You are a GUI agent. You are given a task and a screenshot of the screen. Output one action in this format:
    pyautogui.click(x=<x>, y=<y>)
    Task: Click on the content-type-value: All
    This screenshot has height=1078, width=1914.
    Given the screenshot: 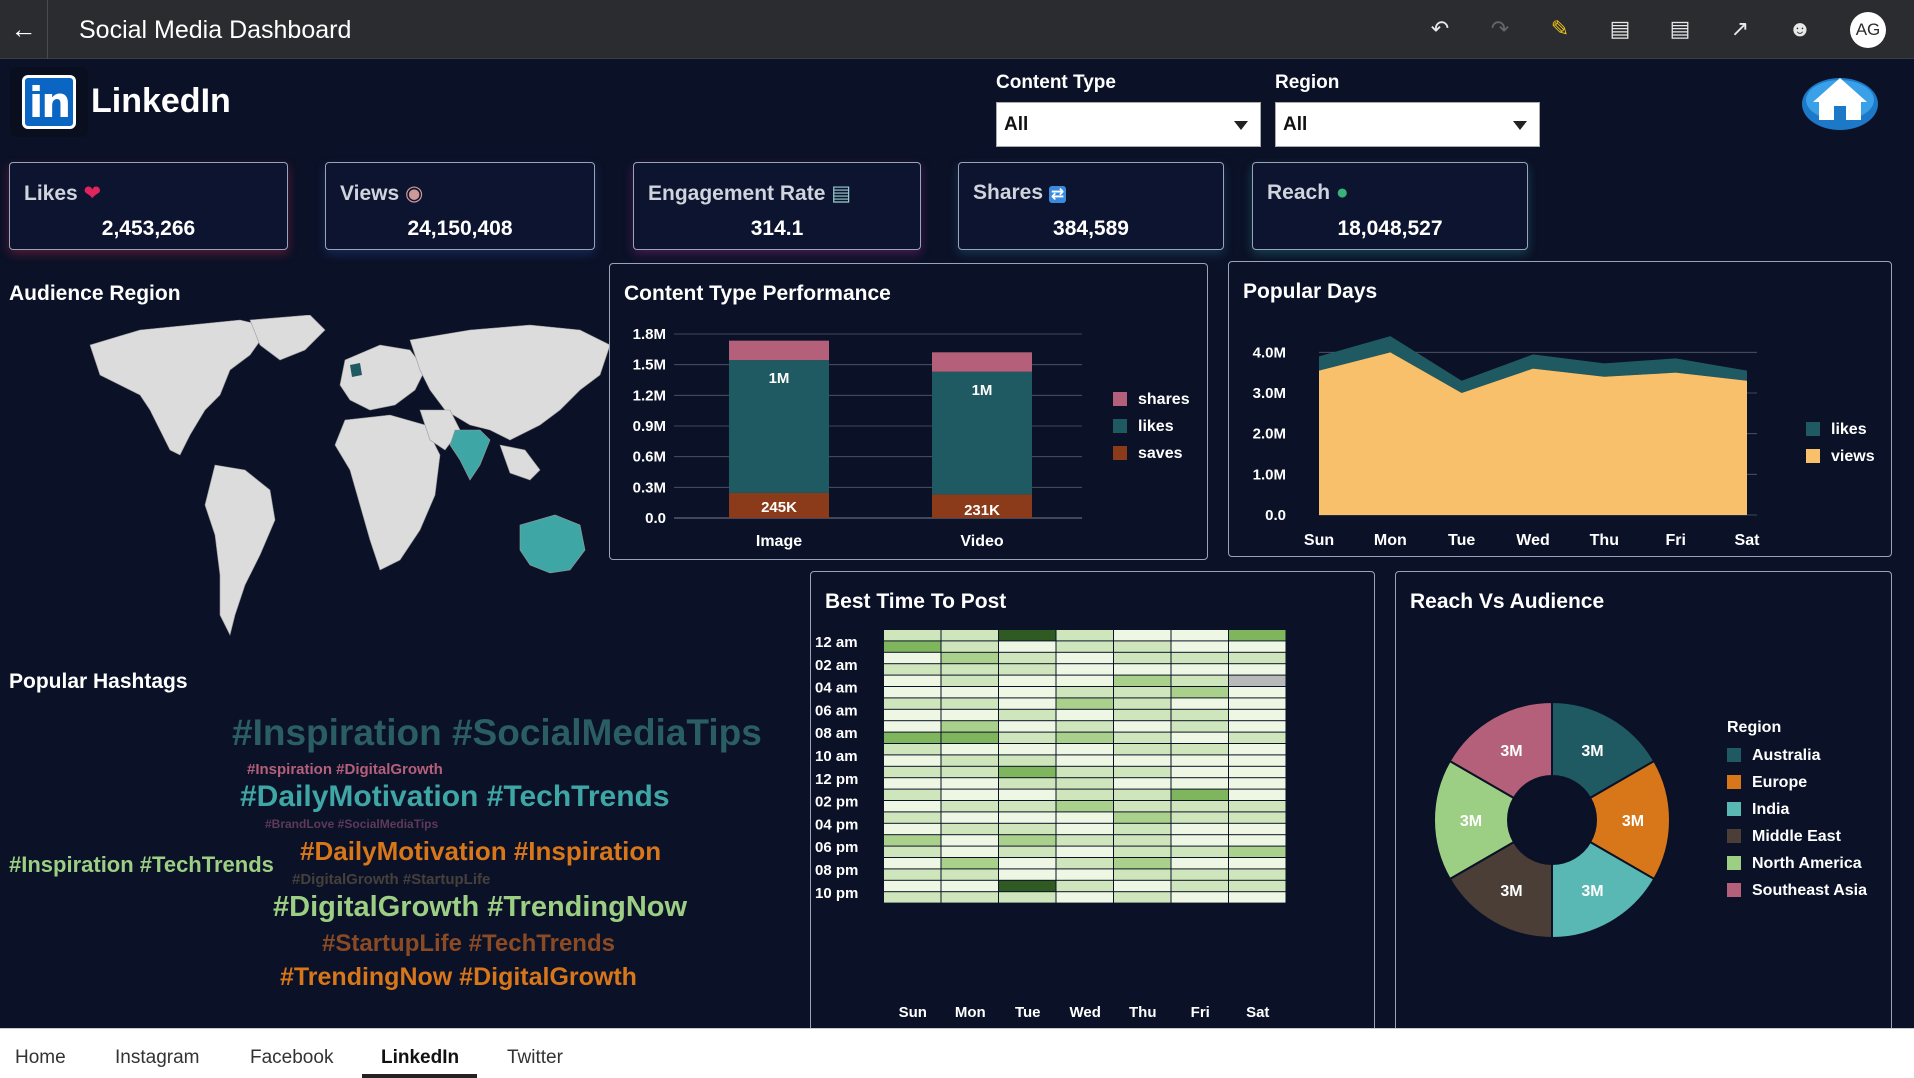 What is the action you would take?
    pyautogui.click(x=1016, y=124)
    